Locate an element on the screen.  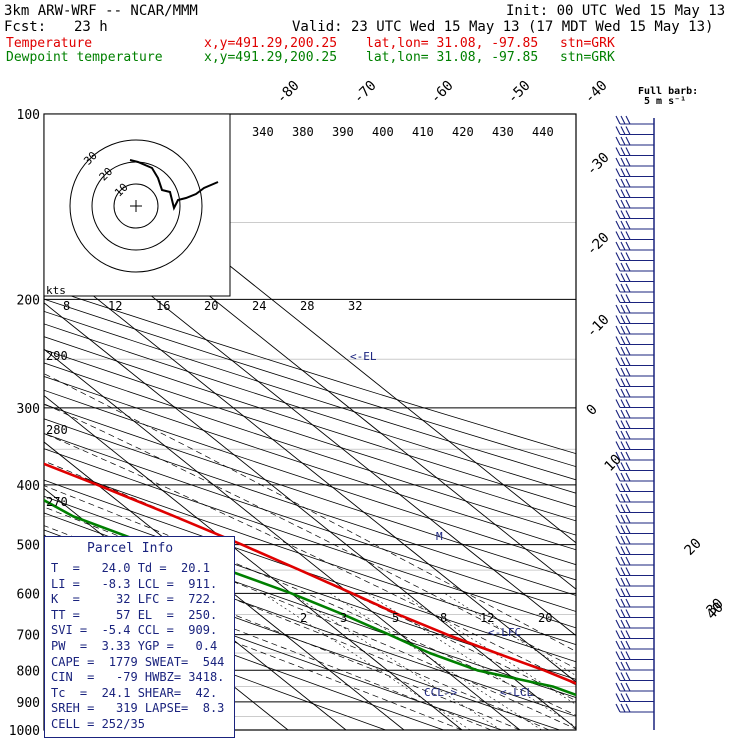
parcel-info-row: PW = 3.33 YGP = 0.4 is located at coordinates (134, 646).